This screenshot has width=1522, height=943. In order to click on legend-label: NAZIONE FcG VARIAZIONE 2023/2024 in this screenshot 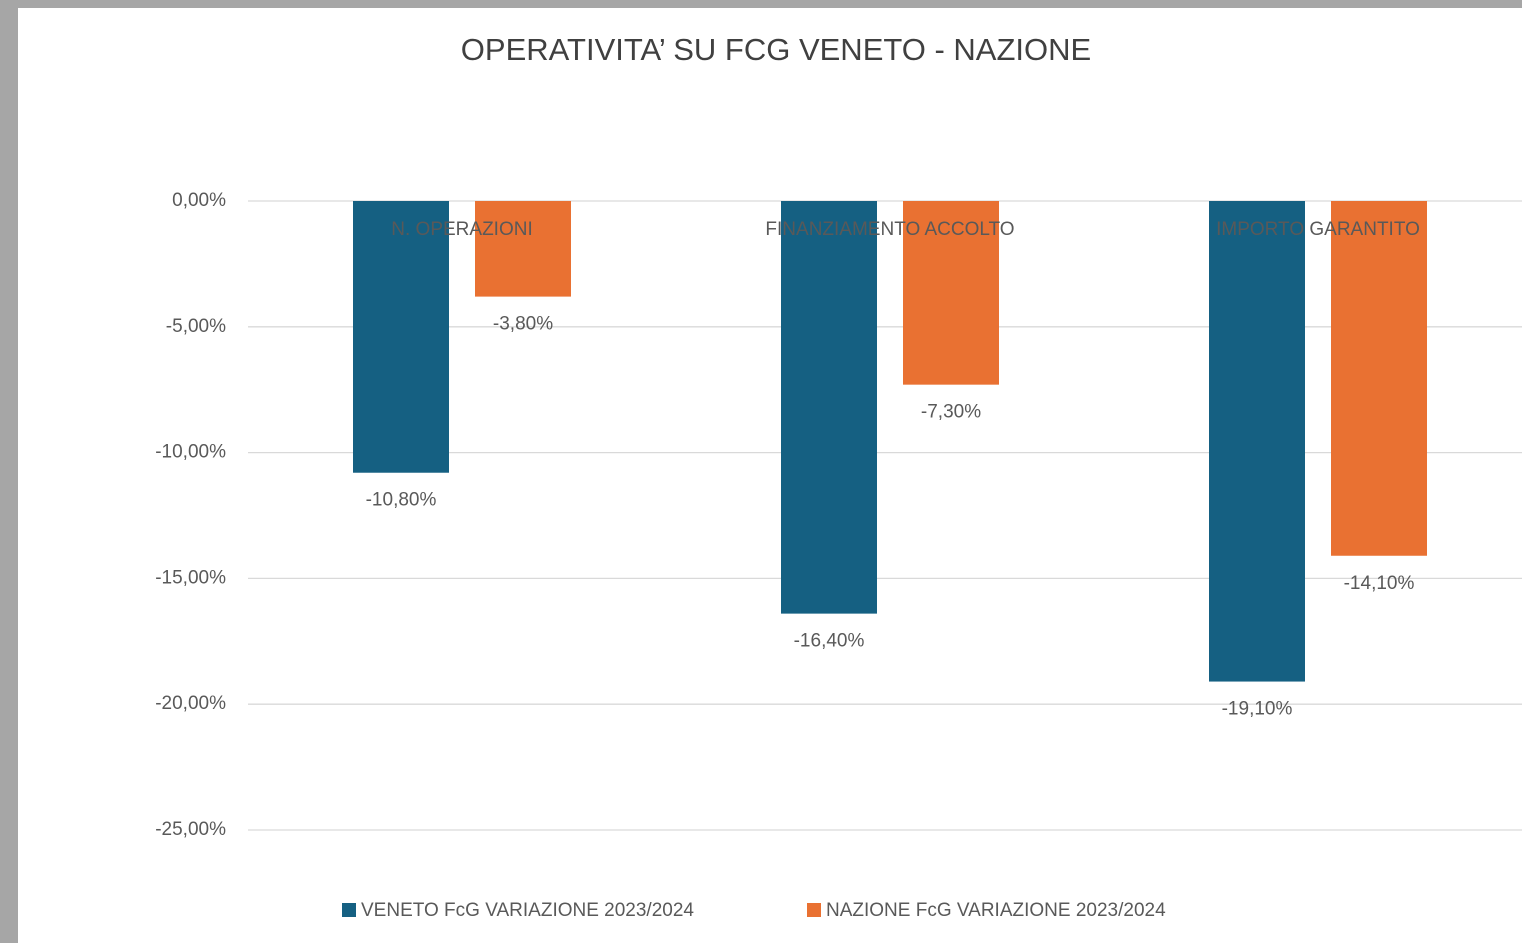, I will do `click(996, 910)`.